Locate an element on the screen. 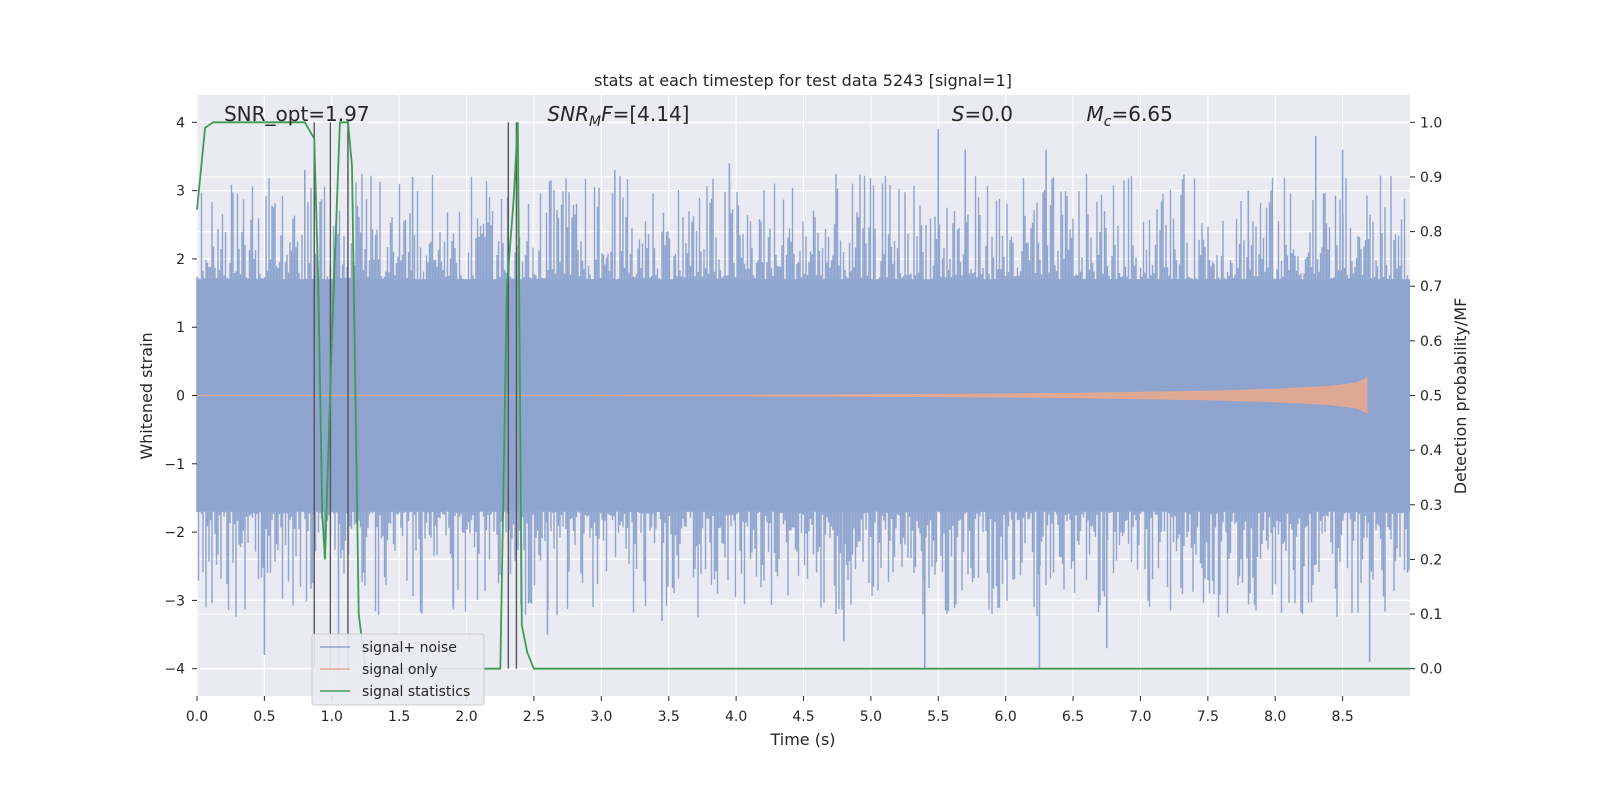  y-tick-label: 4 is located at coordinates (180, 123).